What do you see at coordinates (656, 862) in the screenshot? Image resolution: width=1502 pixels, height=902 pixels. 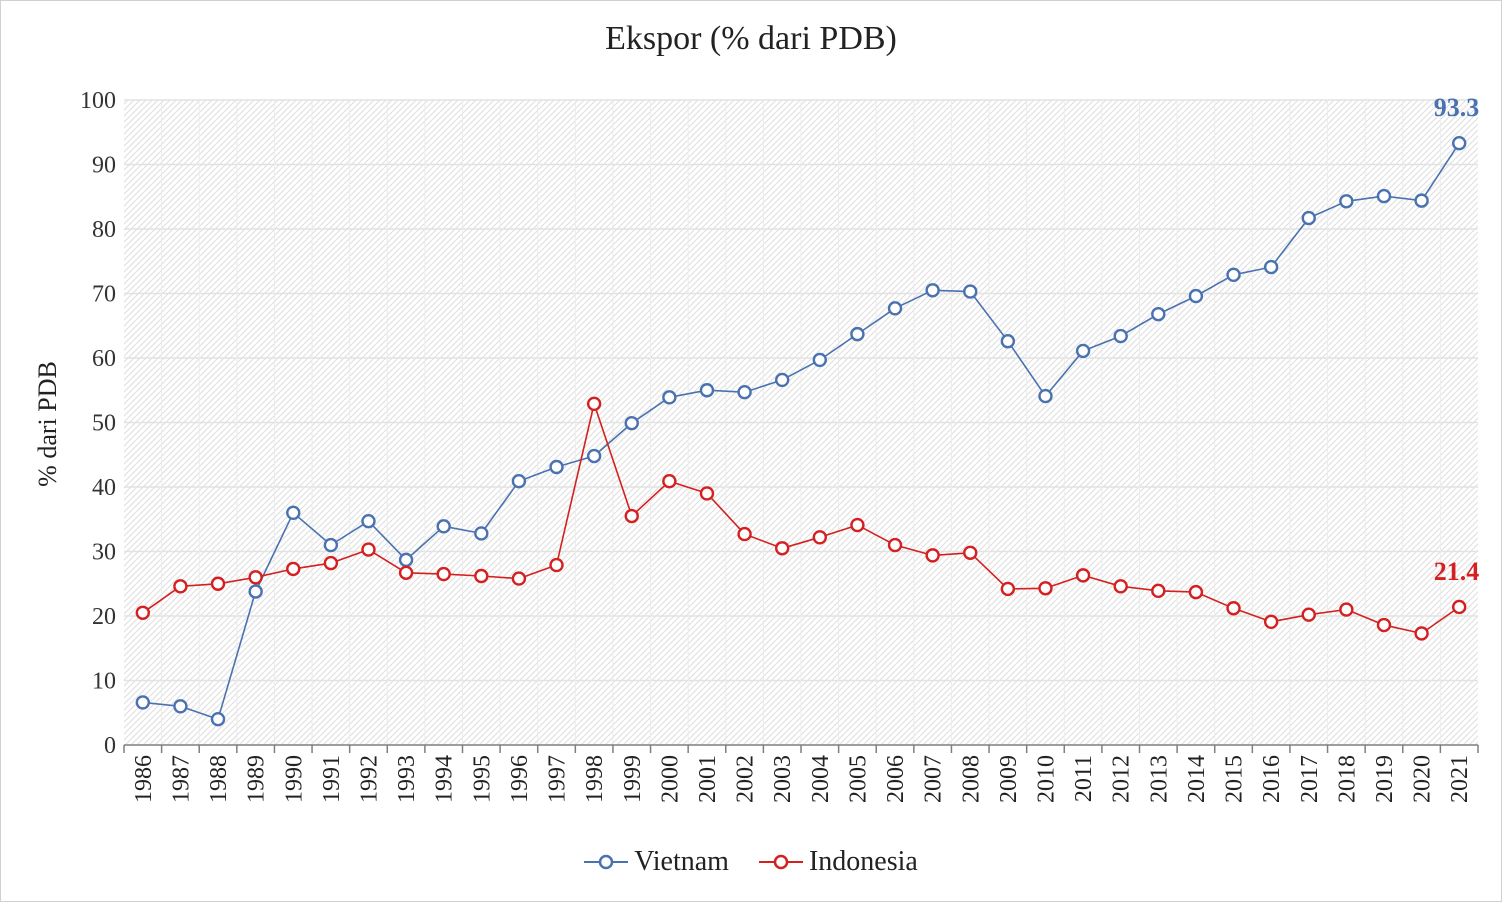 I see `legend-item-vietnam: Vietnam` at bounding box center [656, 862].